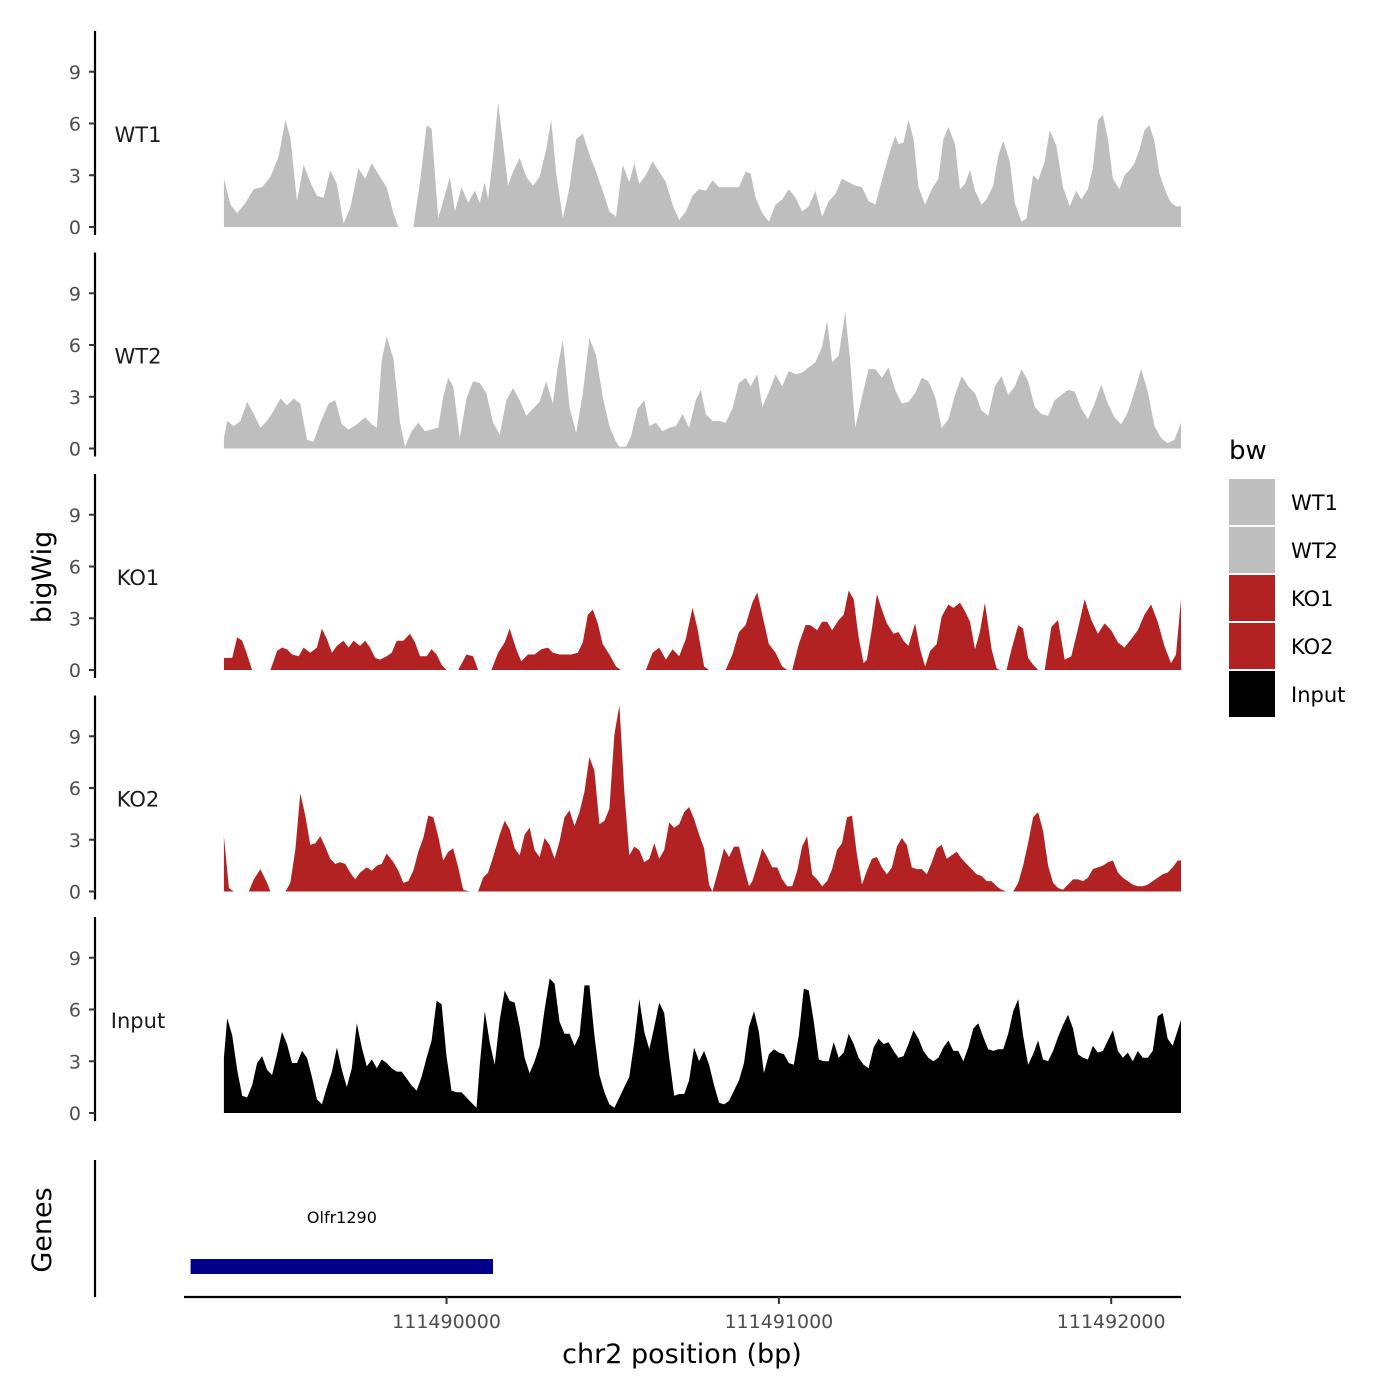 This screenshot has width=1400, height=1400. What do you see at coordinates (341, 1266) in the screenshot?
I see `gene-olfr1290` at bounding box center [341, 1266].